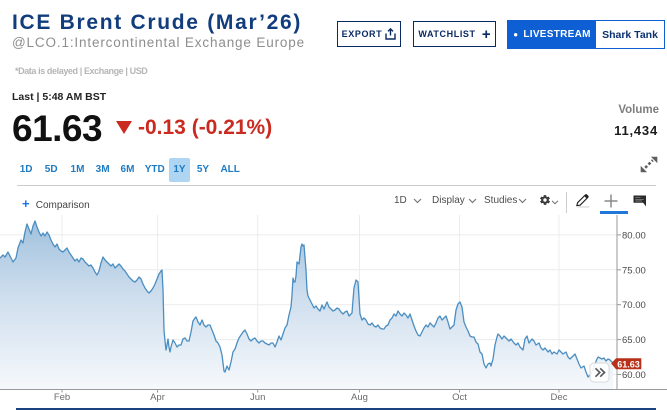 This screenshot has height=410, width=667. What do you see at coordinates (459, 397) in the screenshot?
I see `svg-text: Oct` at bounding box center [459, 397].